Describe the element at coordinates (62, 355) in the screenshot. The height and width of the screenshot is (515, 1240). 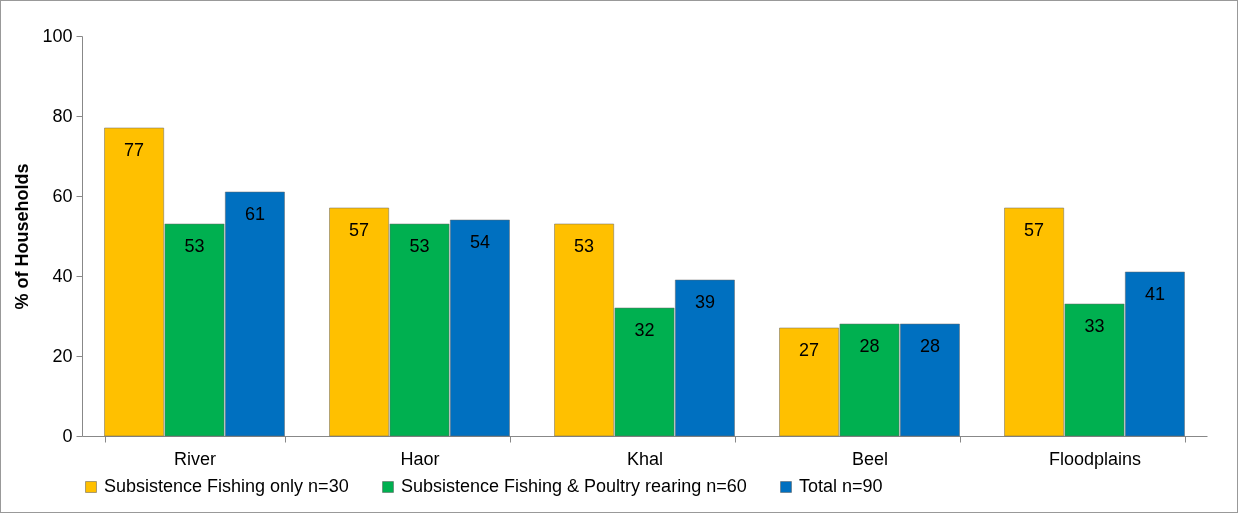
I see `y-tick-label: 20` at that location.